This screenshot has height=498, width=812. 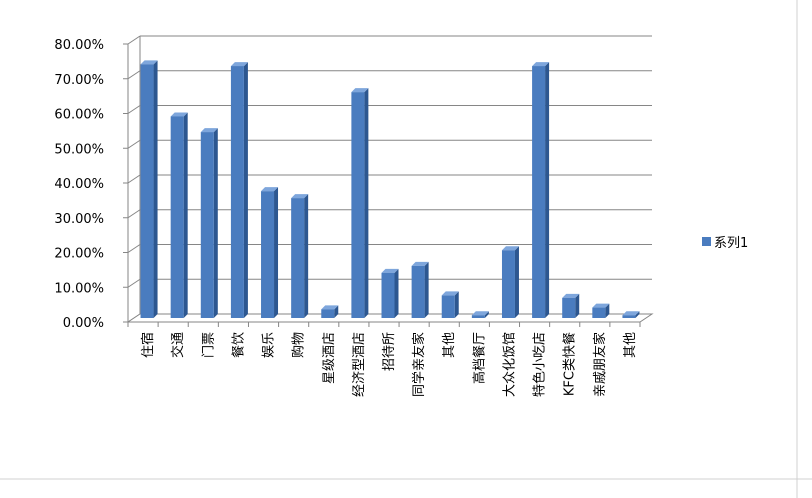 What do you see at coordinates (389, 351) in the screenshot?
I see `x-tick-label: 招待所` at bounding box center [389, 351].